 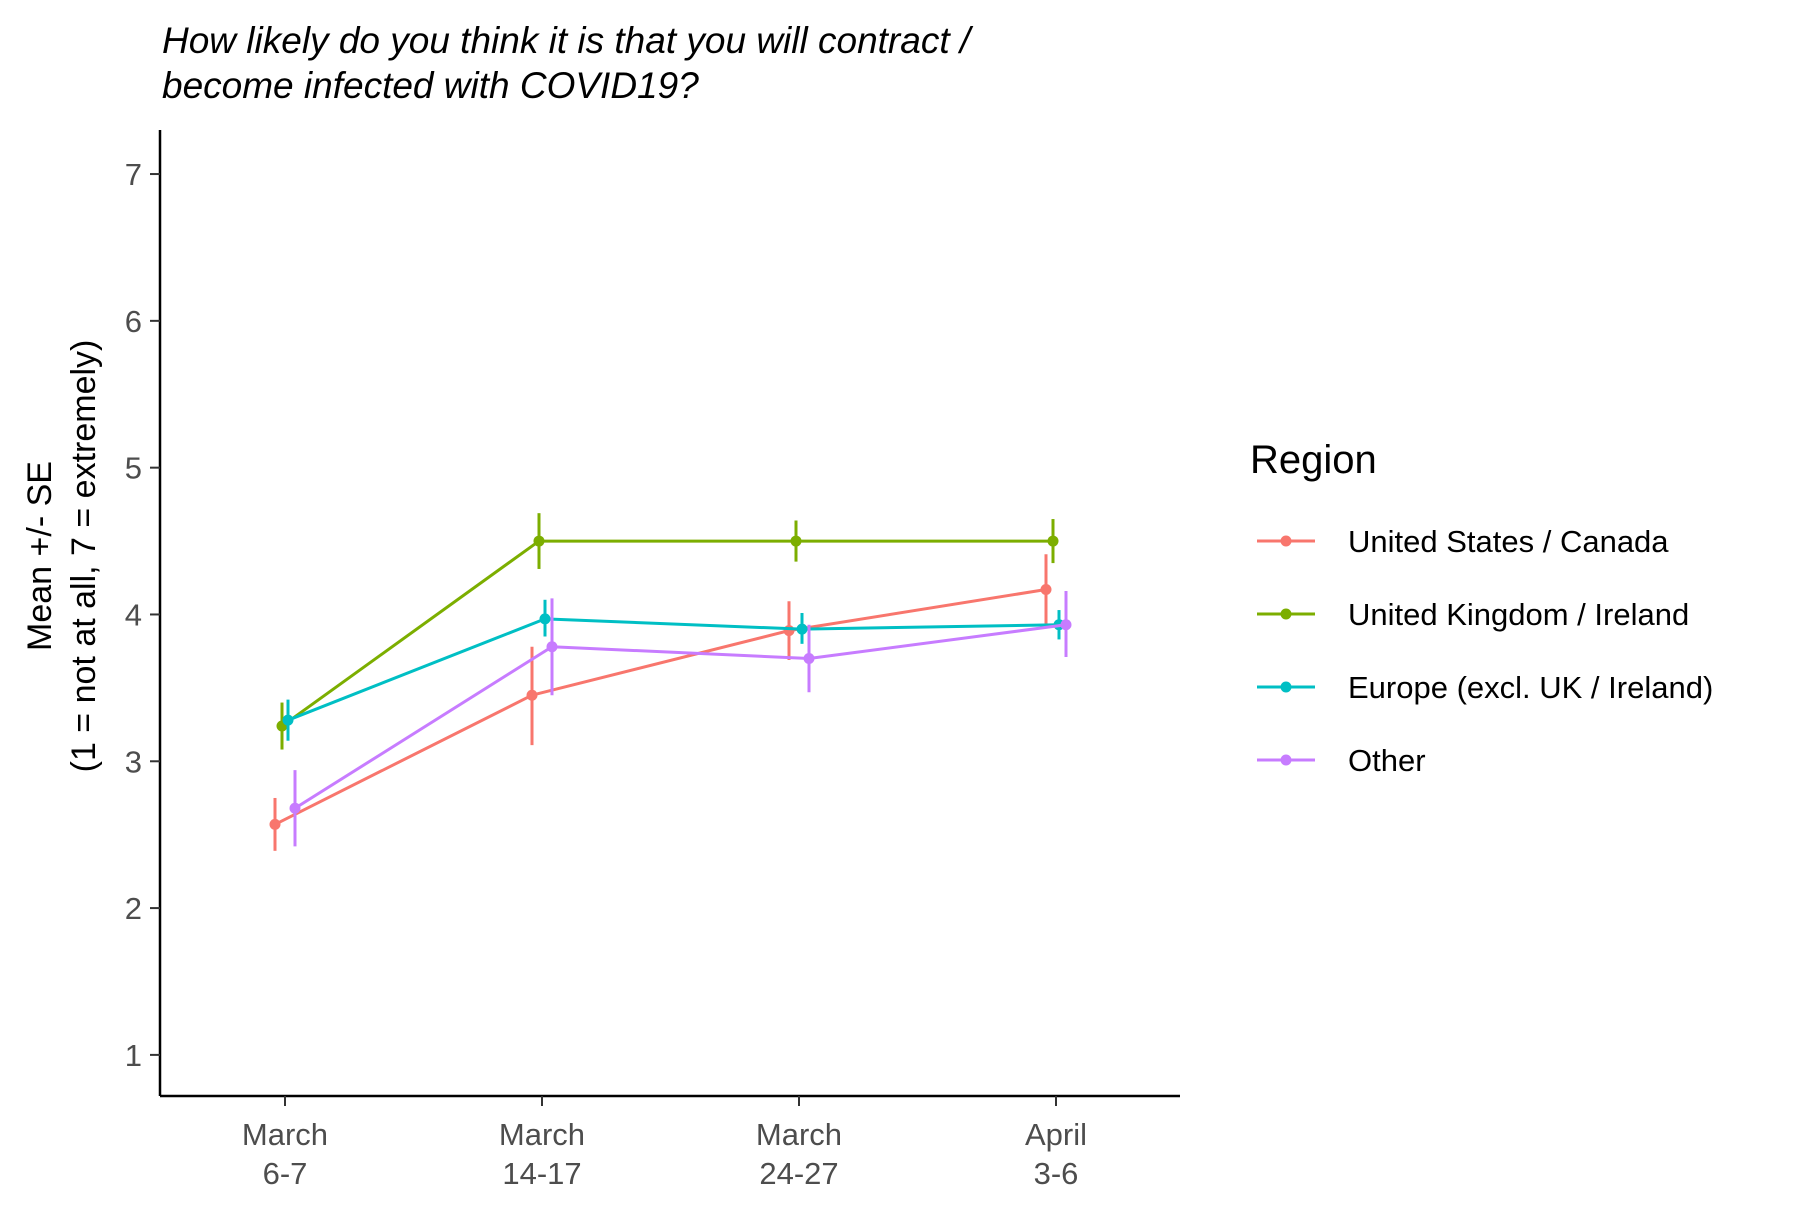 What do you see at coordinates (133, 174) in the screenshot?
I see `y-tick-label: 7` at bounding box center [133, 174].